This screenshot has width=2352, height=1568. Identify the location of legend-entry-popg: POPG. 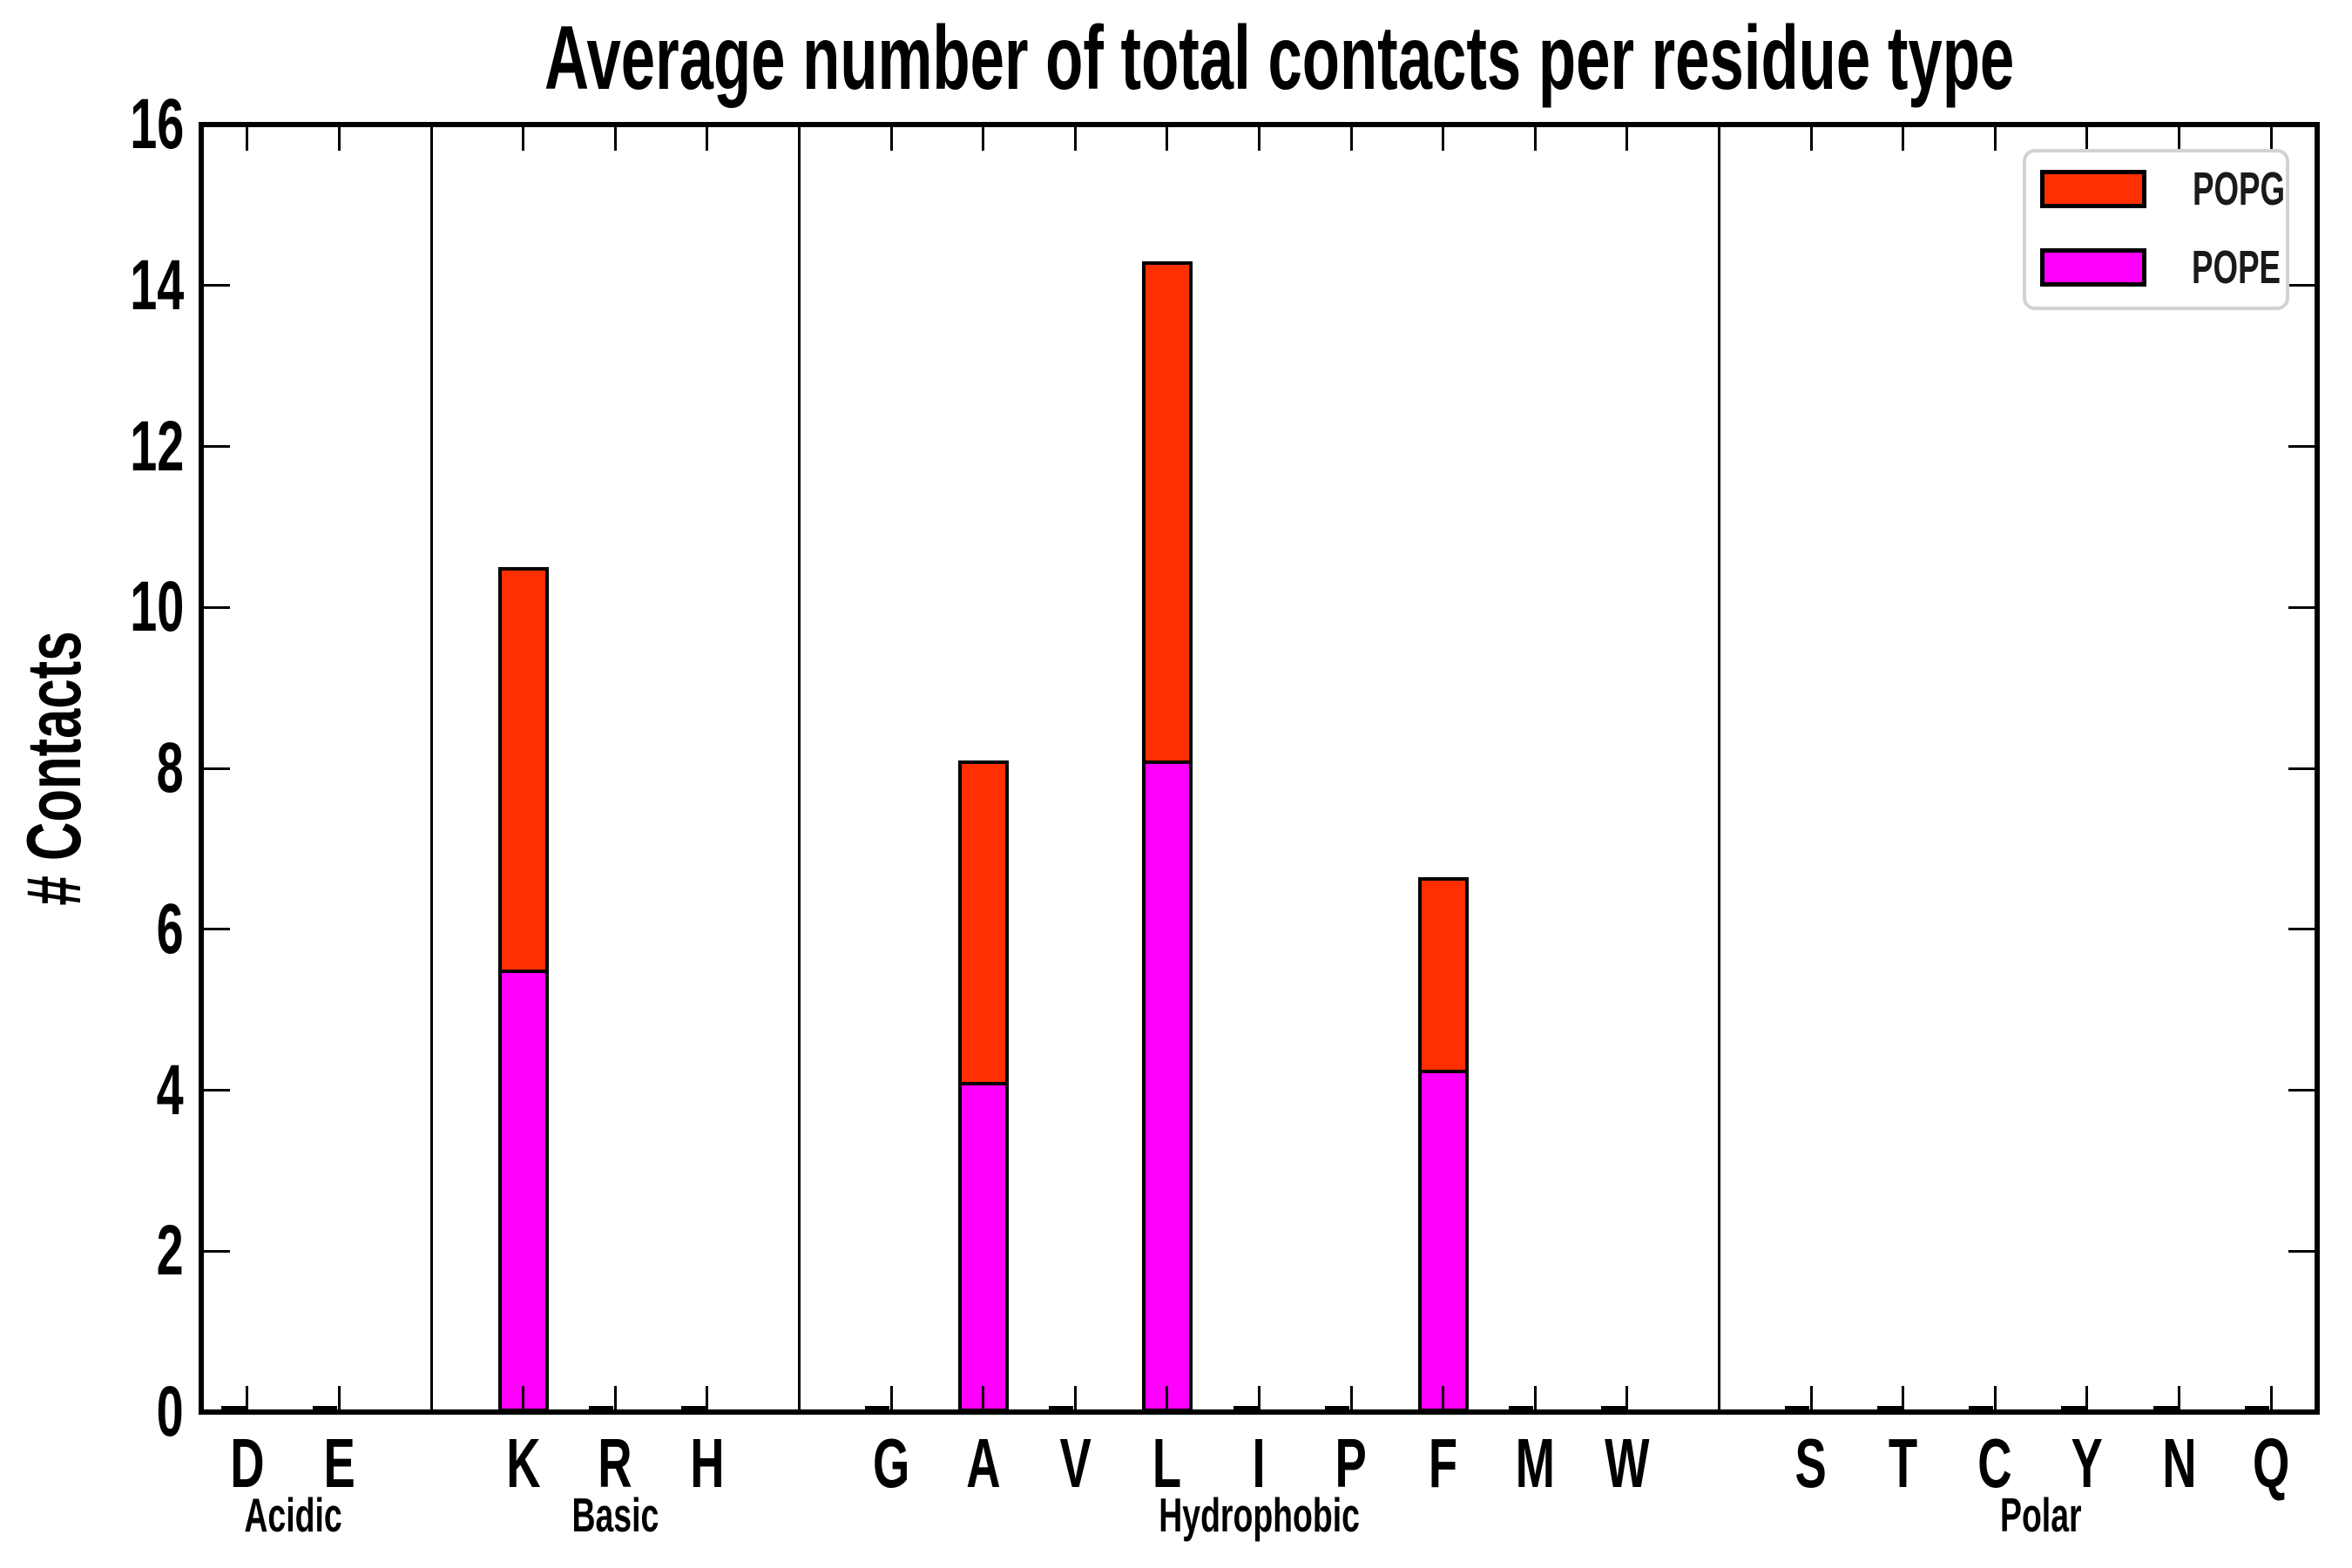
(2163, 189).